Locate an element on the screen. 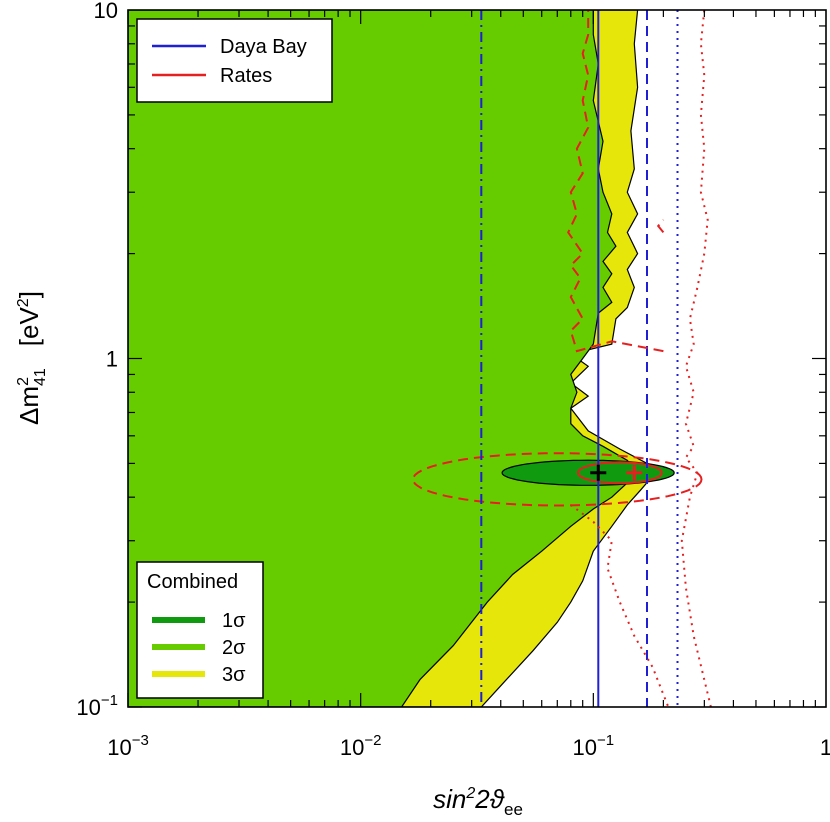 The width and height of the screenshot is (830, 822). y-tick-label: 10−1 is located at coordinates (97, 706).